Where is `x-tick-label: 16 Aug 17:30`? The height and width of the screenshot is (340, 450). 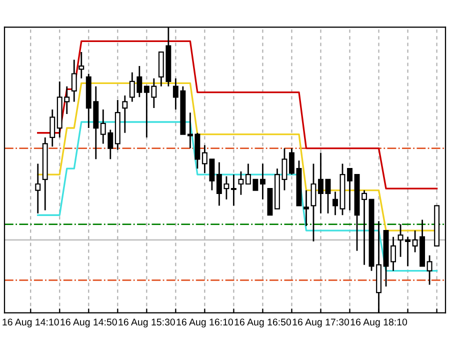 x-tick-label: 16 Aug 17:30 is located at coordinates (321, 323).